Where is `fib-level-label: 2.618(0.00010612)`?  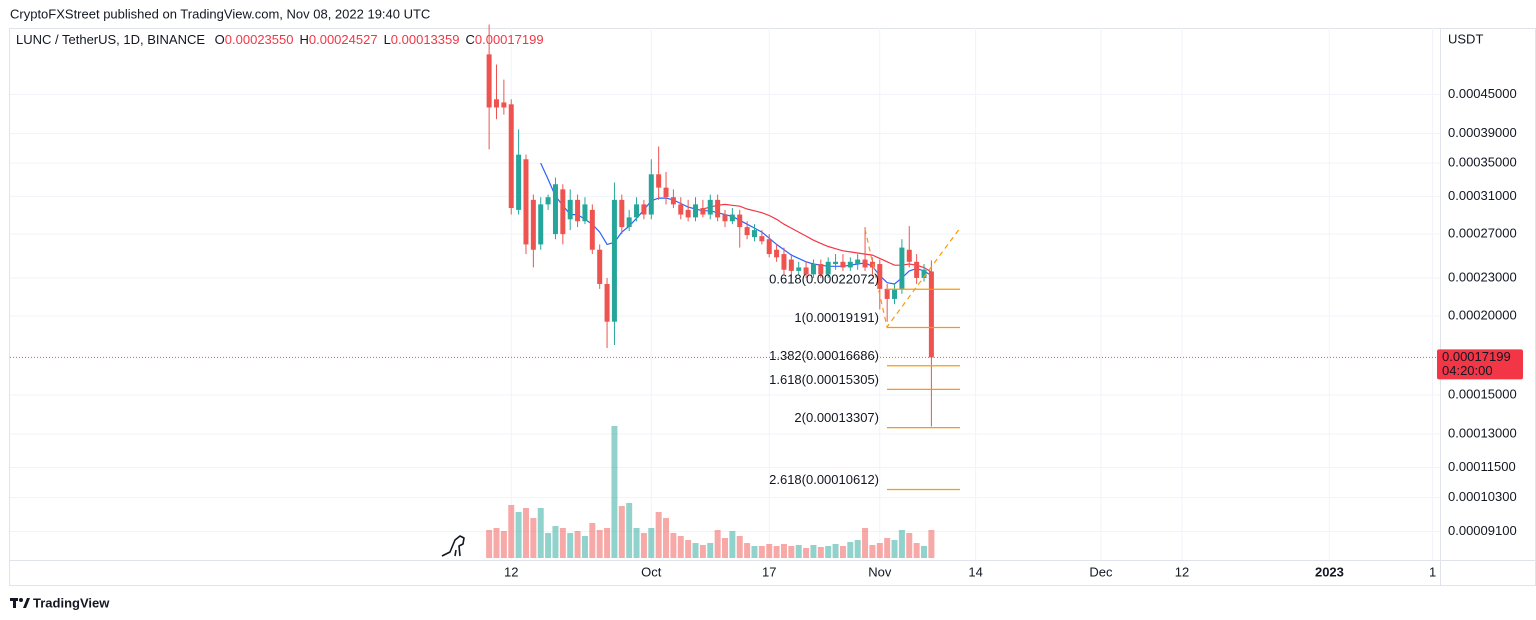 fib-level-label: 2.618(0.00010612) is located at coordinates (824, 479).